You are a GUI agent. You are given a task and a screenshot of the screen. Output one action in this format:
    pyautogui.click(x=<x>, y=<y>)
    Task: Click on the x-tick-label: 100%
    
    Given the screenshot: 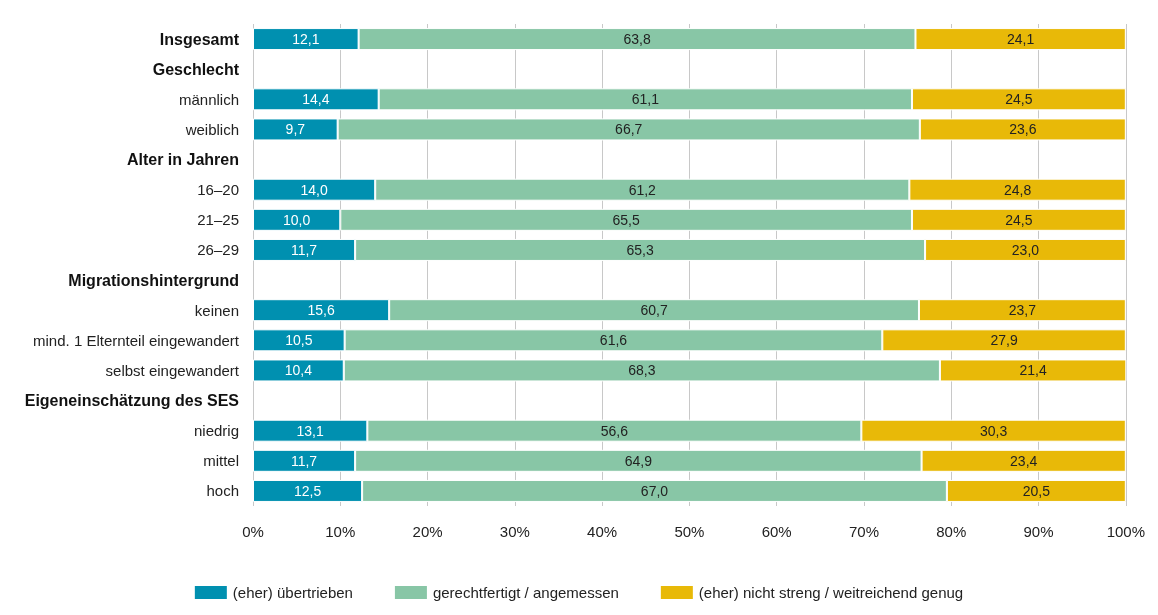 What is the action you would take?
    pyautogui.click(x=1126, y=531)
    